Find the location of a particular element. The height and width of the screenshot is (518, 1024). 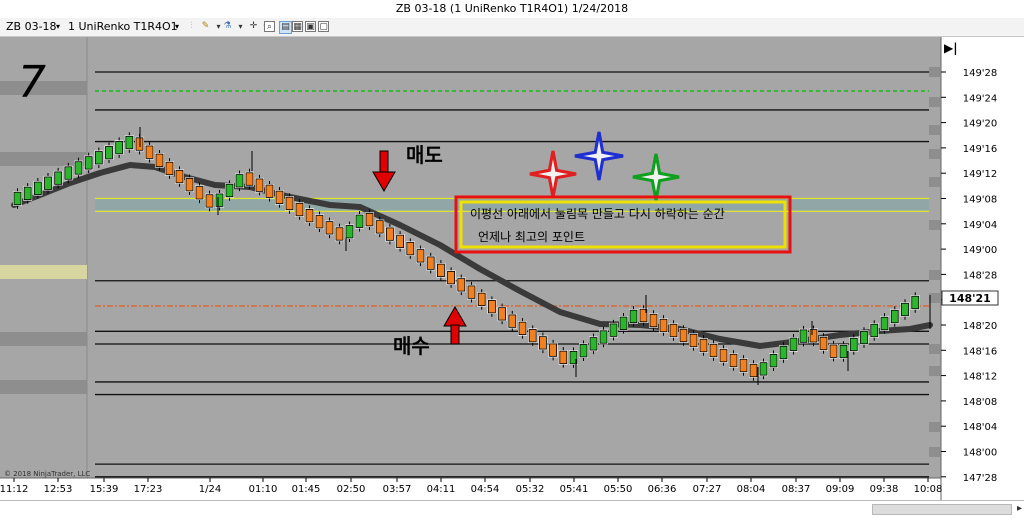

panel-number: 7 is located at coordinates (32, 82).